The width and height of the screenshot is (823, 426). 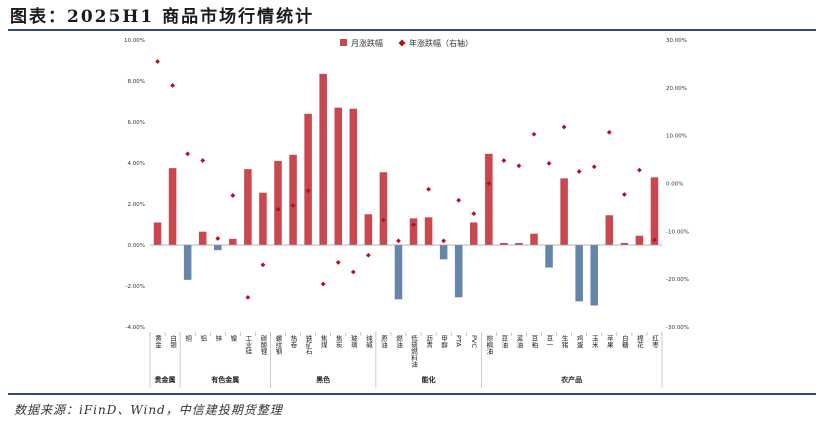 What do you see at coordinates (148, 410) in the screenshot?
I see `source-note: 数据来源：iFinD、Wind，中信建投期货整理` at bounding box center [148, 410].